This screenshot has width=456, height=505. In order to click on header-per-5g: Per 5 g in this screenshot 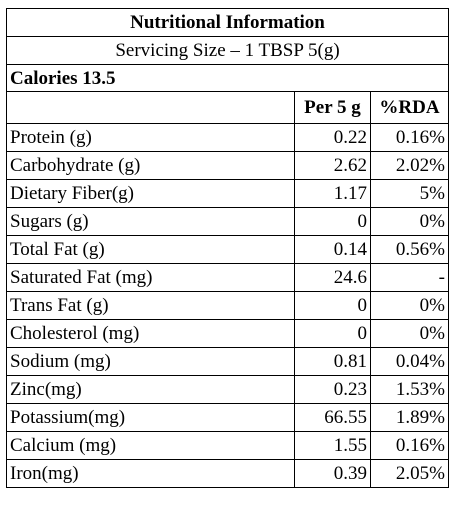, I will do `click(332, 107)`.